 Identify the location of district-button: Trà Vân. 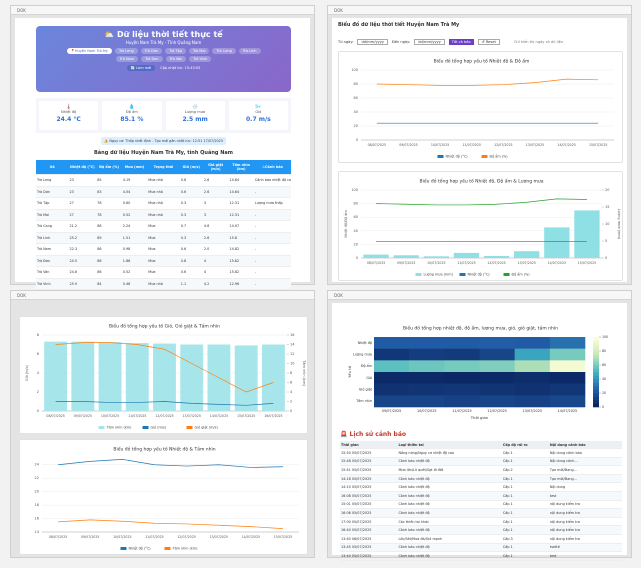
(176, 59).